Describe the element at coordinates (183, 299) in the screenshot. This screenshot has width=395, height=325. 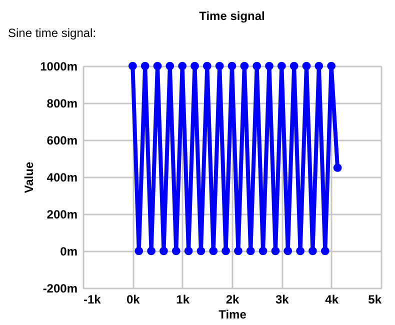
I see `x-tick-label: 1k` at that location.